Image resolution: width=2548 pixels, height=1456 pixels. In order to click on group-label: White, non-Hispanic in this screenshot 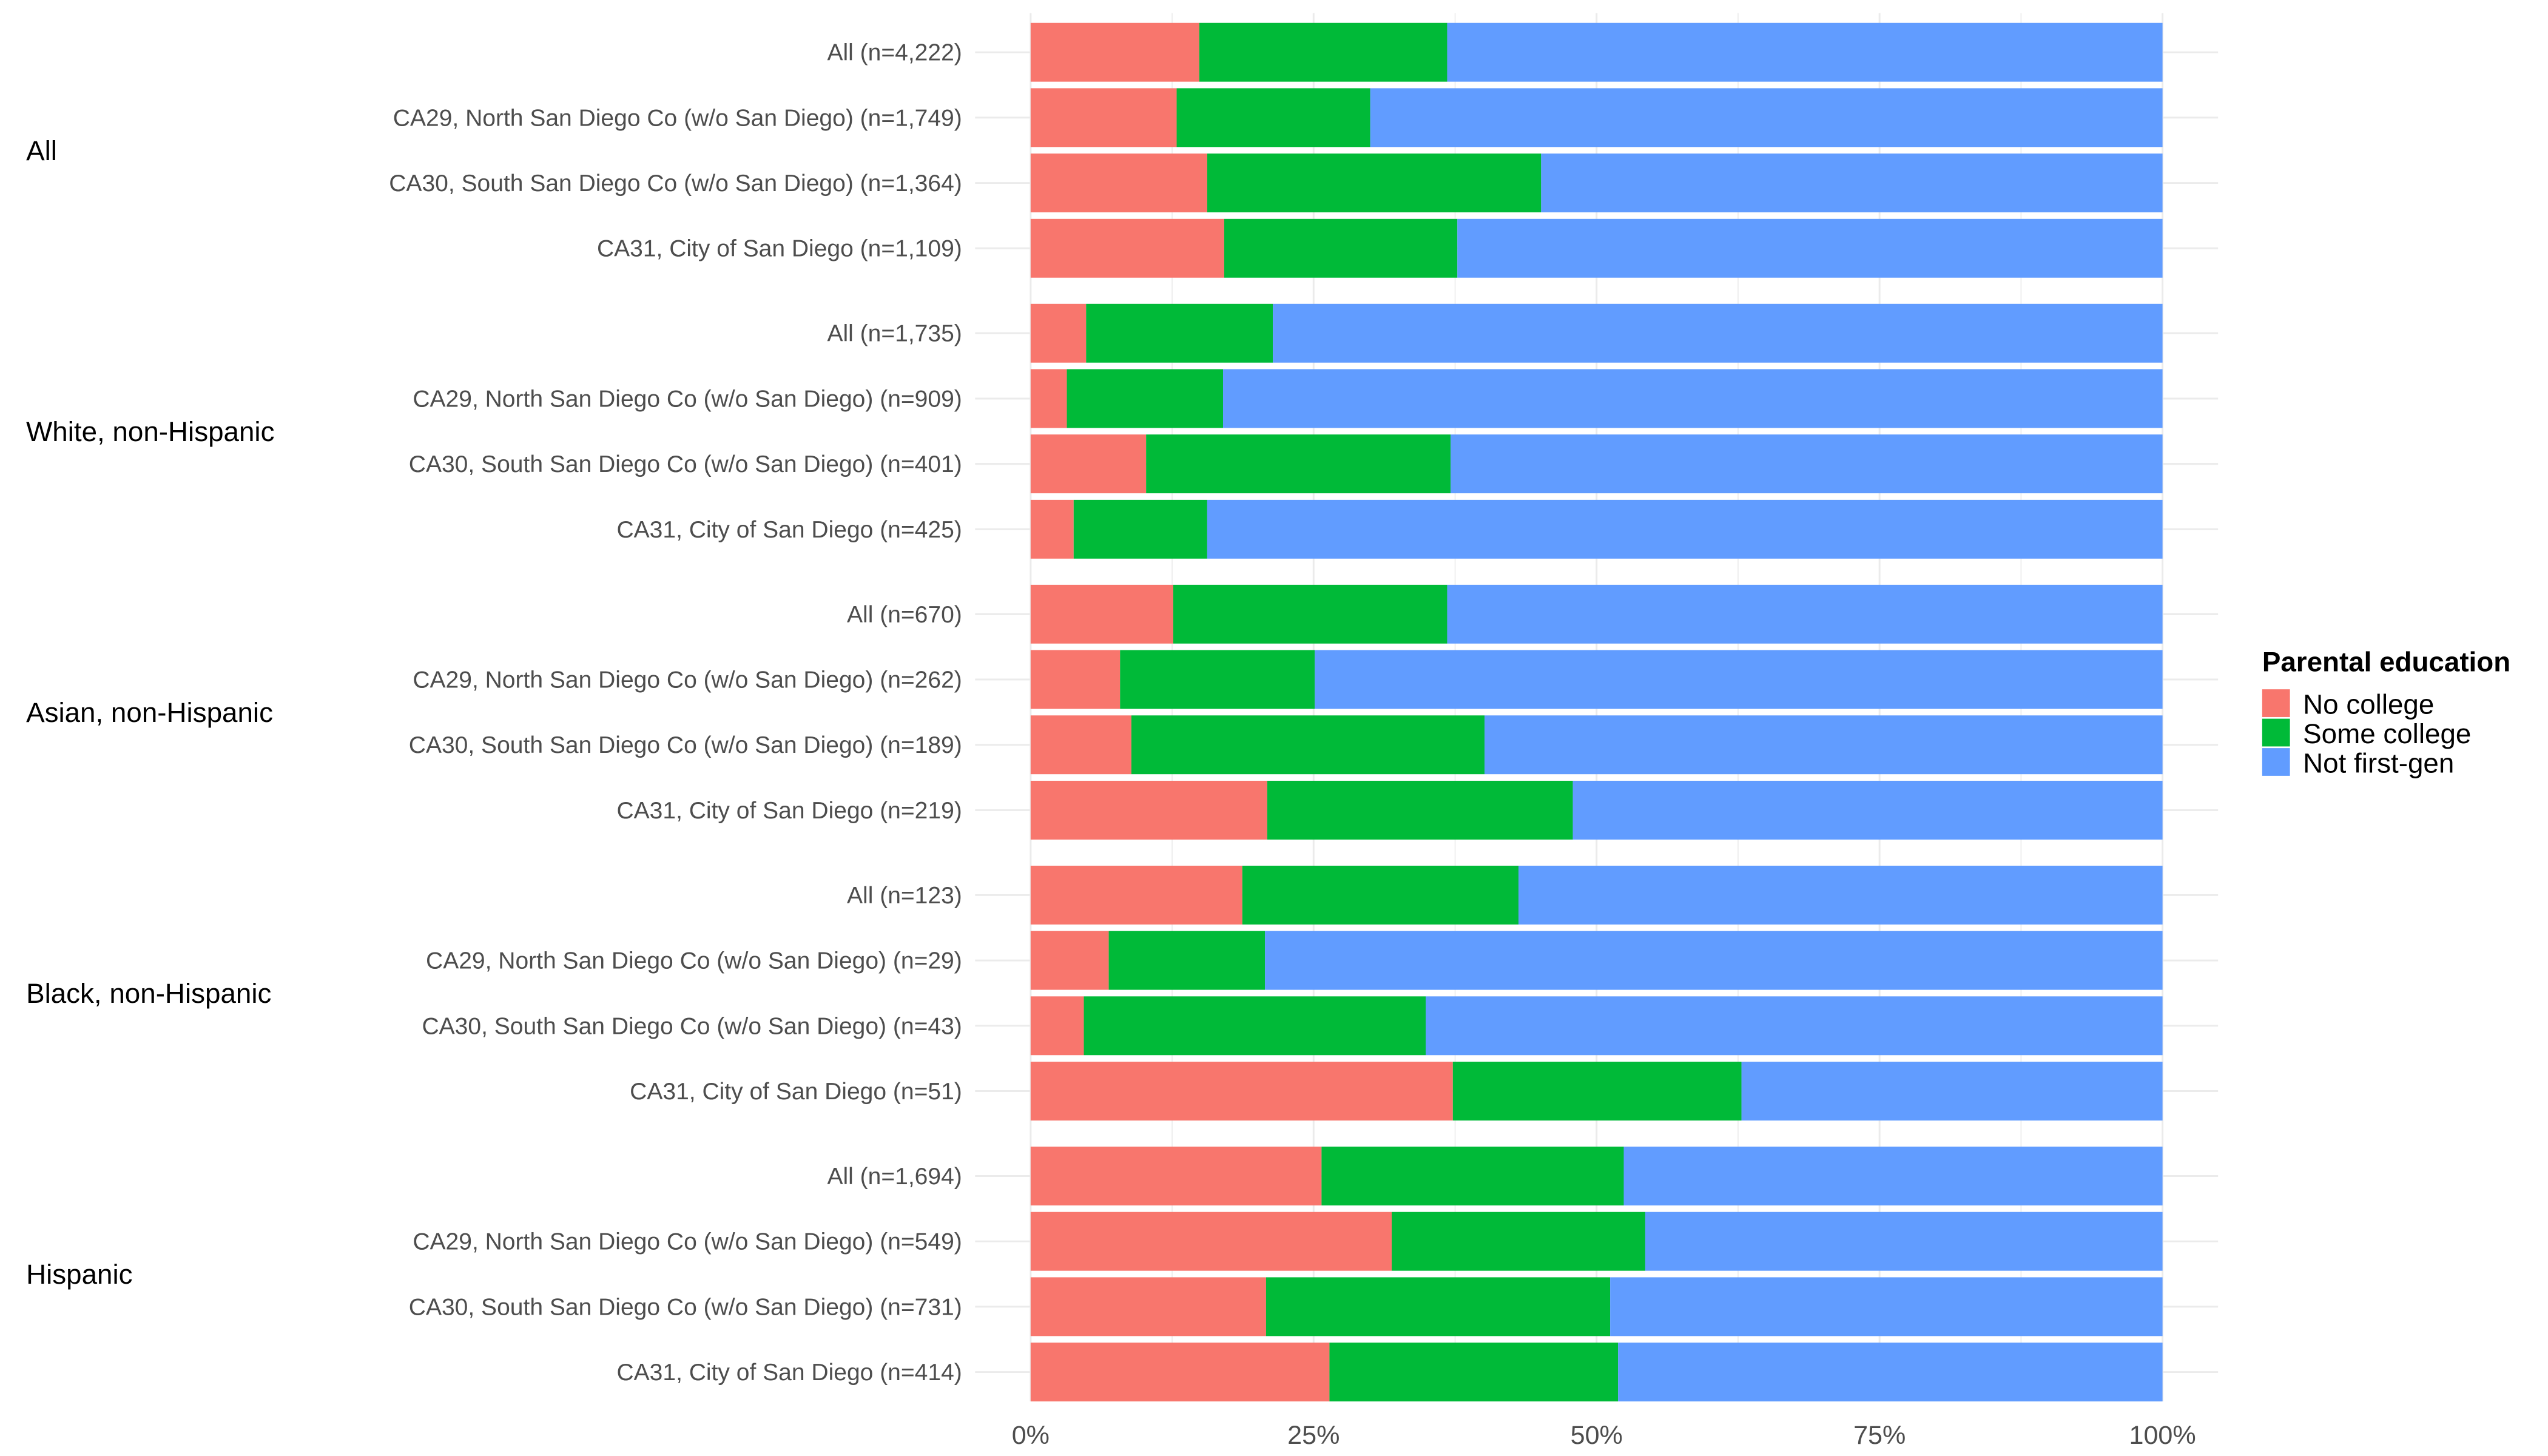, I will do `click(150, 431)`.